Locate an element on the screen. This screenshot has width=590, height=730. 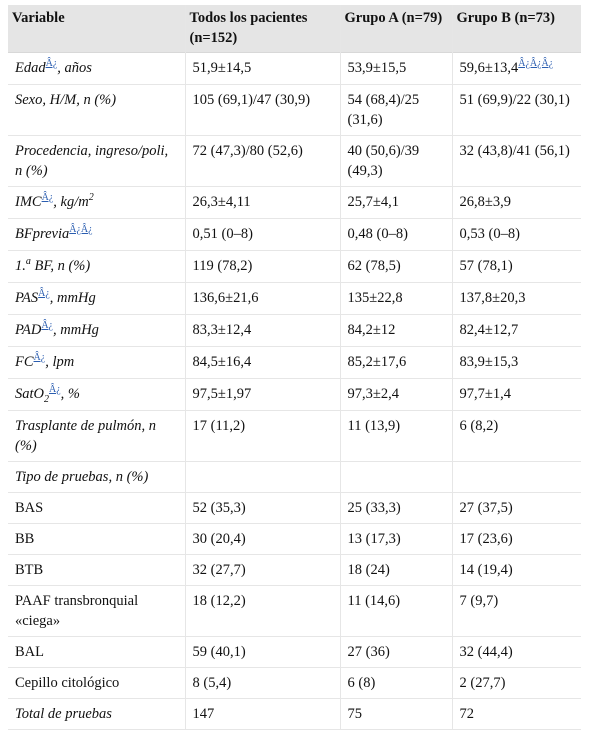
cell-group-b: 7 (9,7) is located at coordinates (516, 611).